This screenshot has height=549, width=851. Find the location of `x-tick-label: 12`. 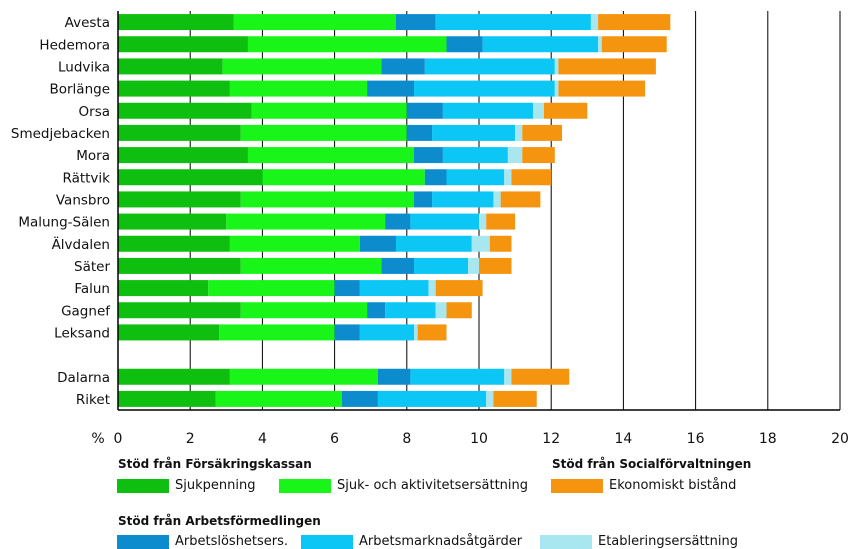

x-tick-label: 12 is located at coordinates (551, 439).